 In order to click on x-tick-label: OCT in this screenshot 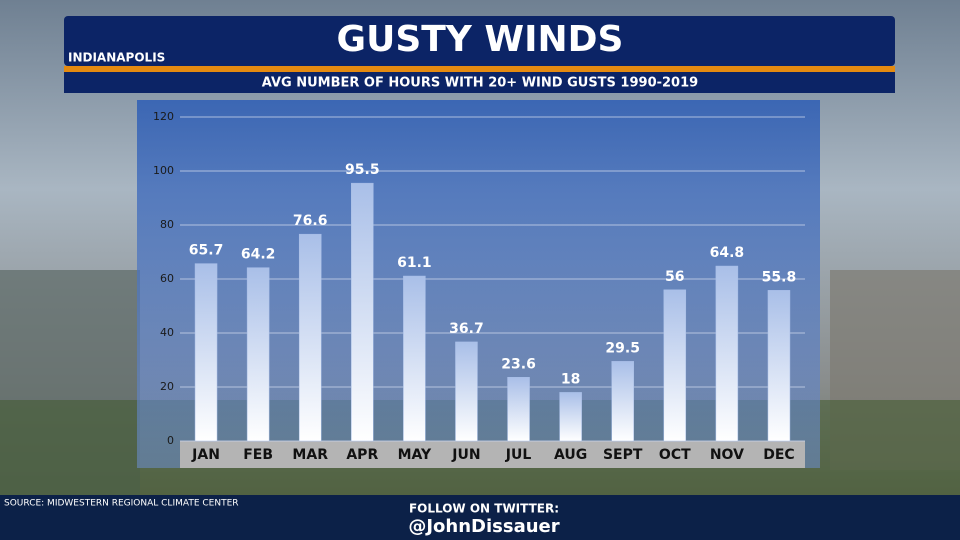, I will do `click(675, 455)`.